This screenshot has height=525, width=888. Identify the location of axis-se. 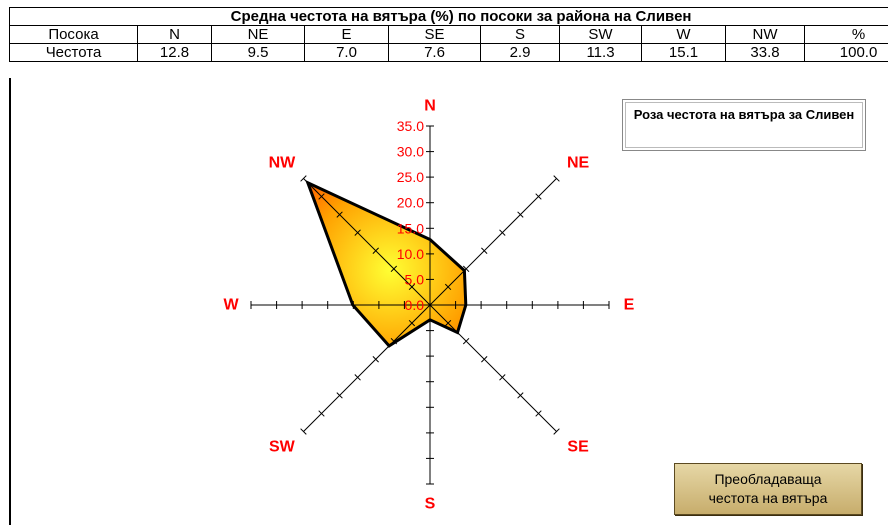
(493, 368).